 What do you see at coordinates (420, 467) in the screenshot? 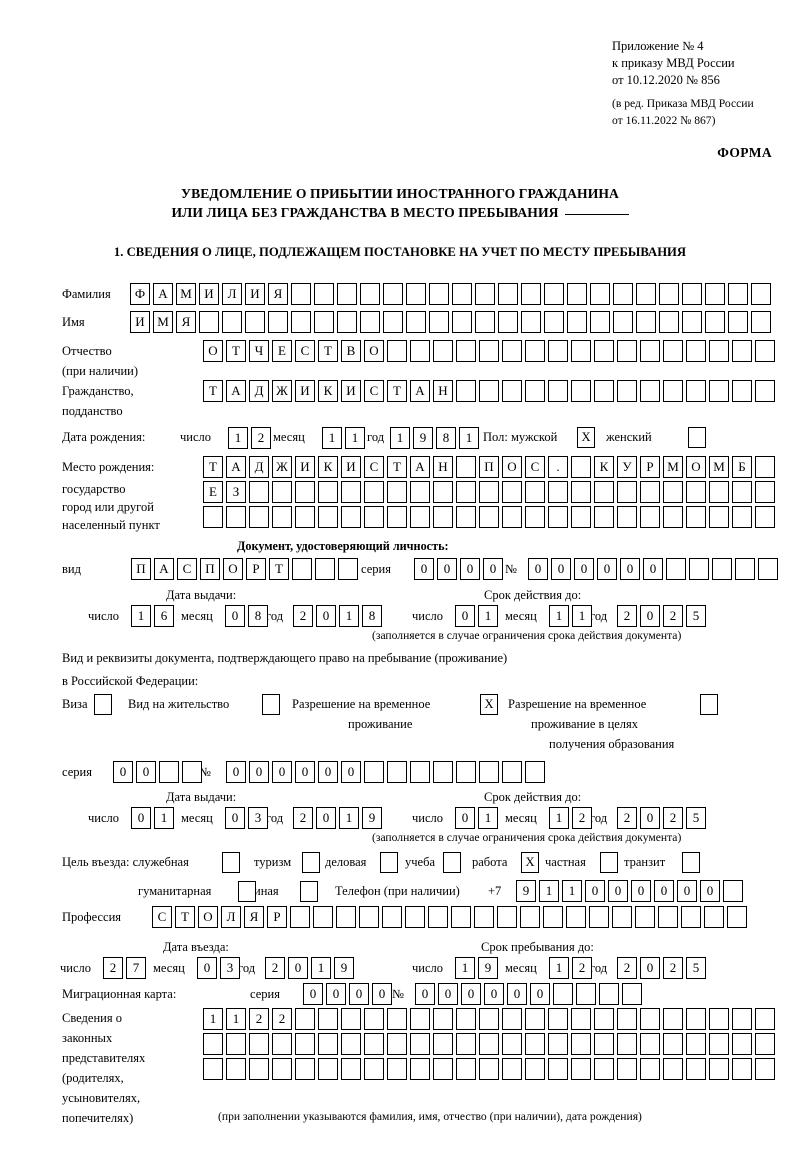
I see `birth-place-row1-cell-10: А` at bounding box center [420, 467].